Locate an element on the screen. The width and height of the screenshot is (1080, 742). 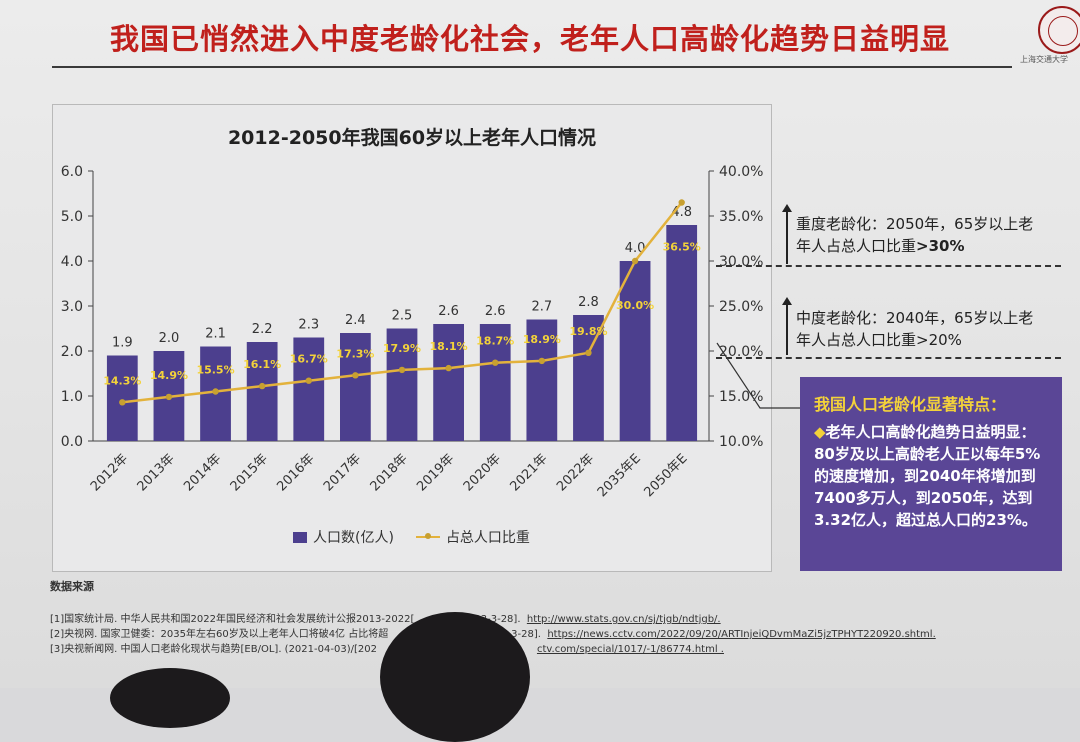
ratio-value-label: 30.0% is located at coordinates (635, 305).